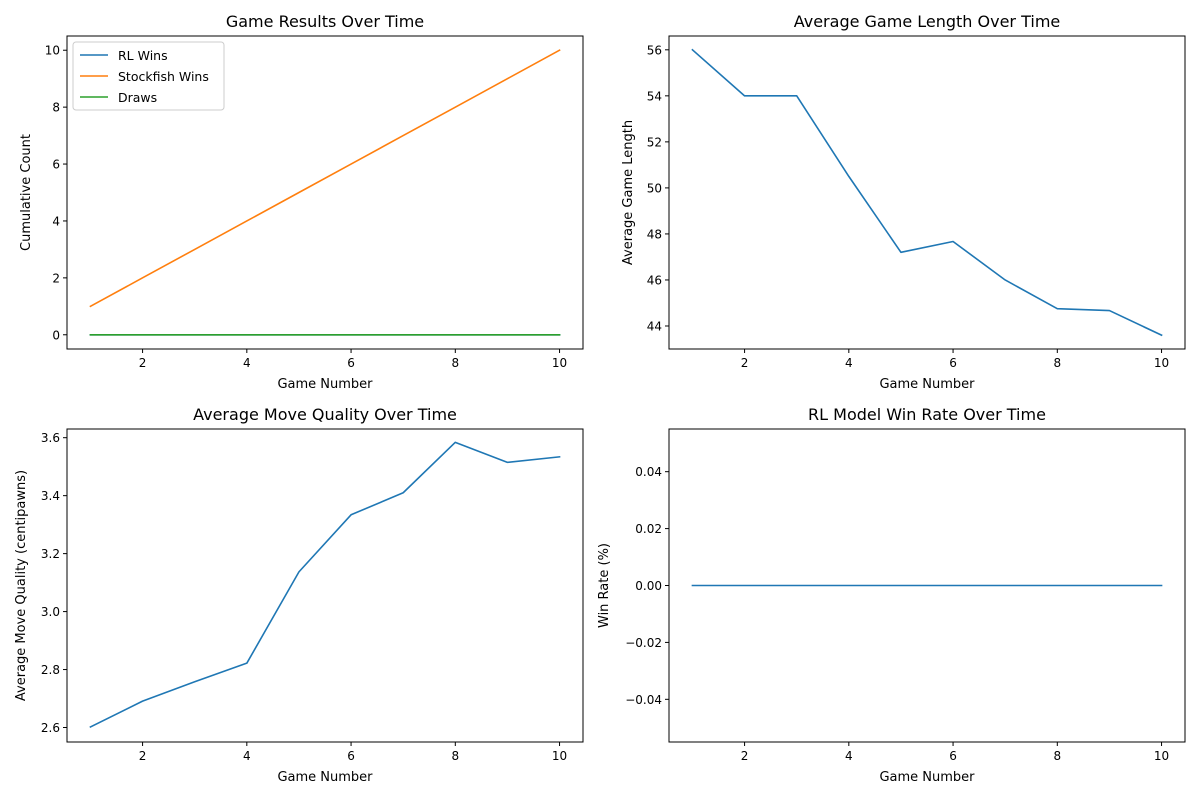  I want to click on legend-label: Draws, so click(137, 97).